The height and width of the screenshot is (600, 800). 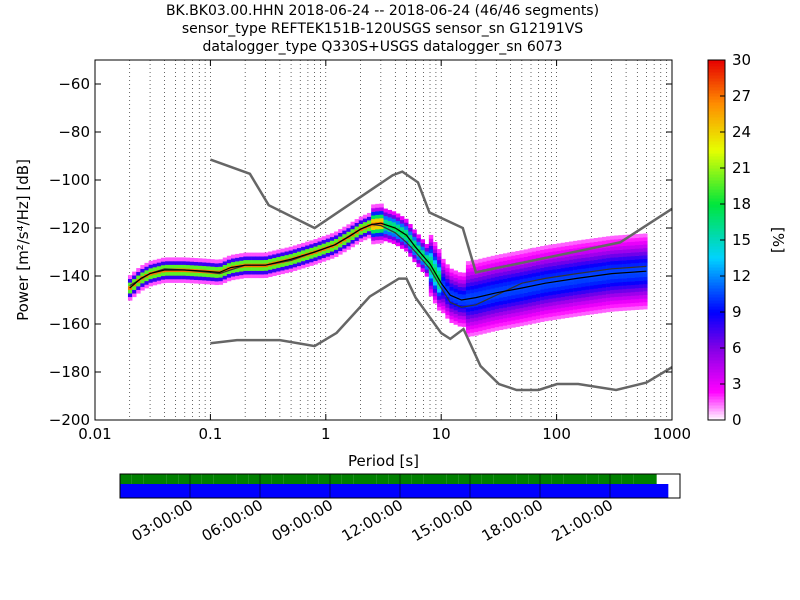 I want to click on data-coverage-block, so click(x=394, y=491).